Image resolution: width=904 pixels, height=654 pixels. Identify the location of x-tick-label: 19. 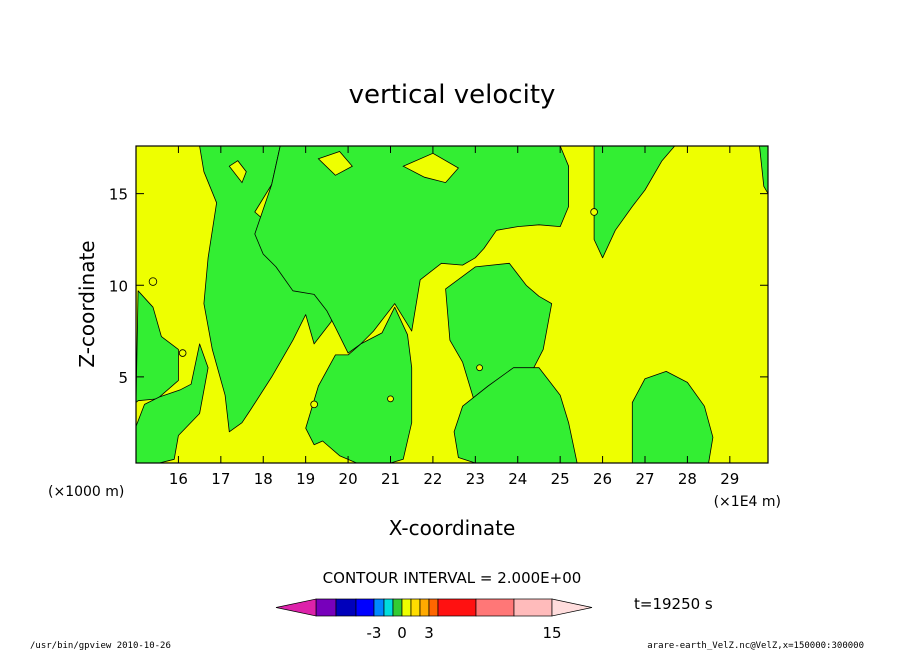
(305, 479).